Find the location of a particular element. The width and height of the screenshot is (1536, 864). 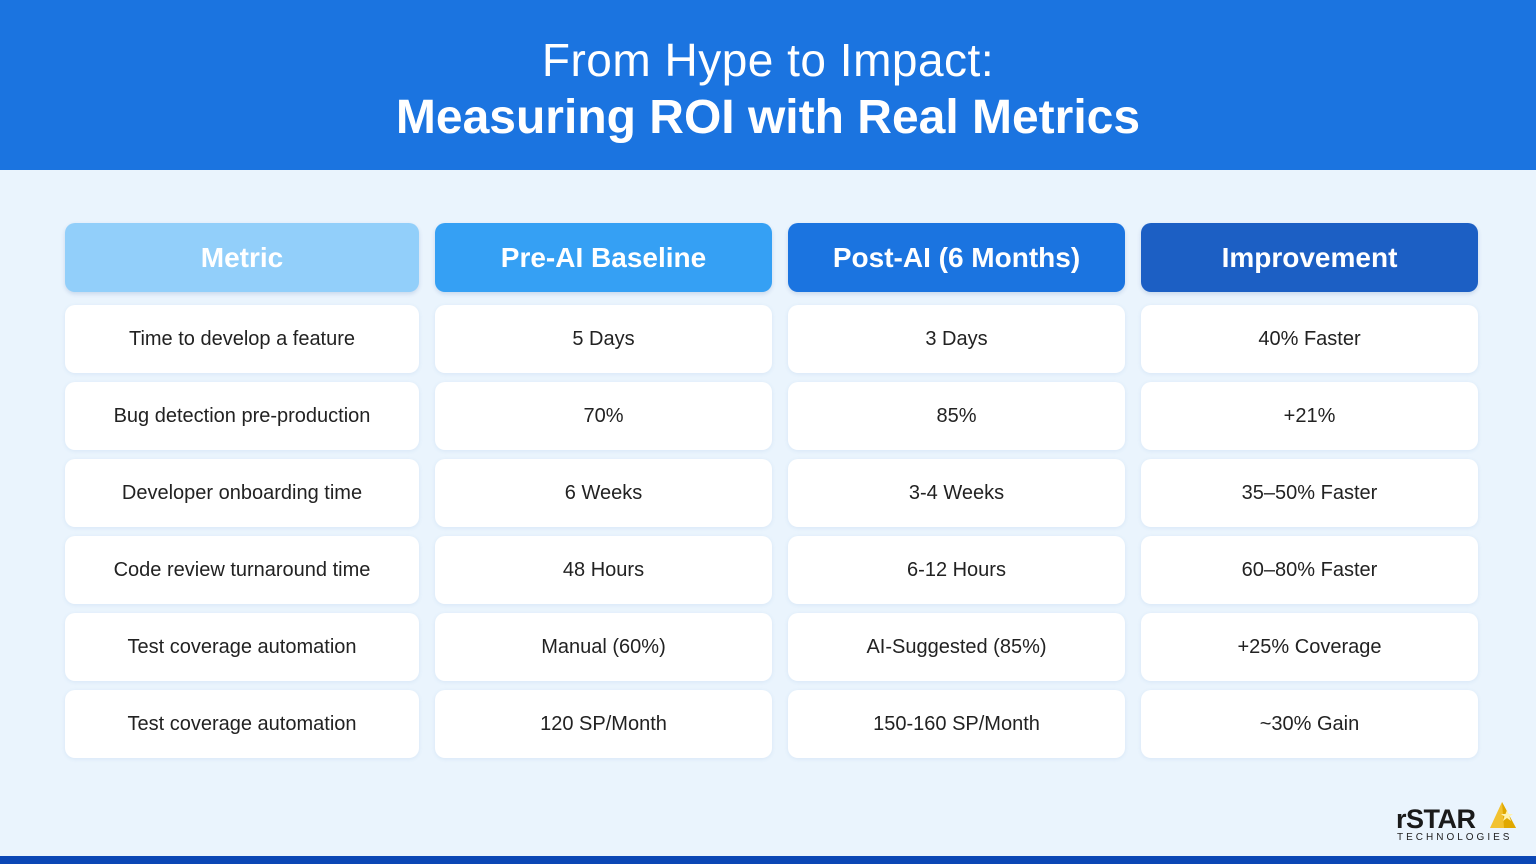

improvement-cell: ~30% Gain is located at coordinates (1309, 724).